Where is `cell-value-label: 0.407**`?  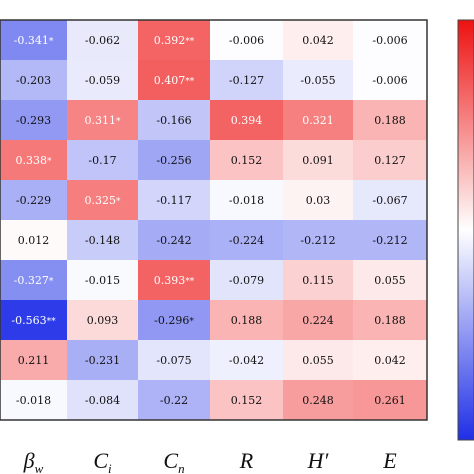 cell-value-label: 0.407** is located at coordinates (174, 80).